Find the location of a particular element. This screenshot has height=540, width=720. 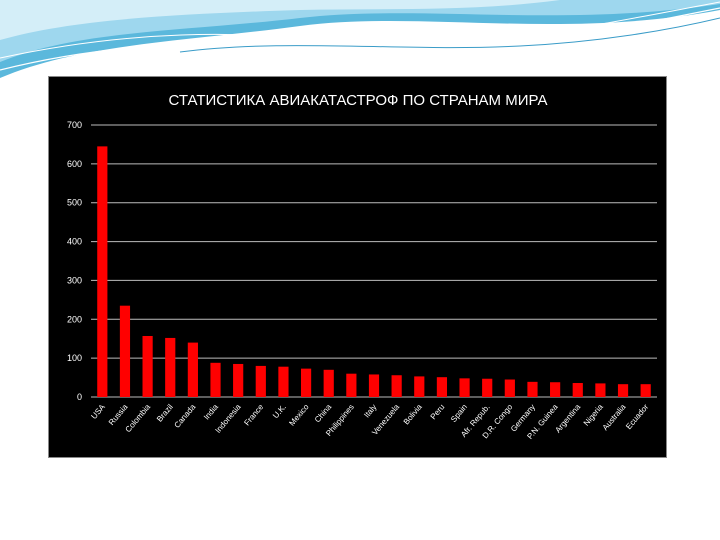

y-tick-label: 100 is located at coordinates (74, 358).